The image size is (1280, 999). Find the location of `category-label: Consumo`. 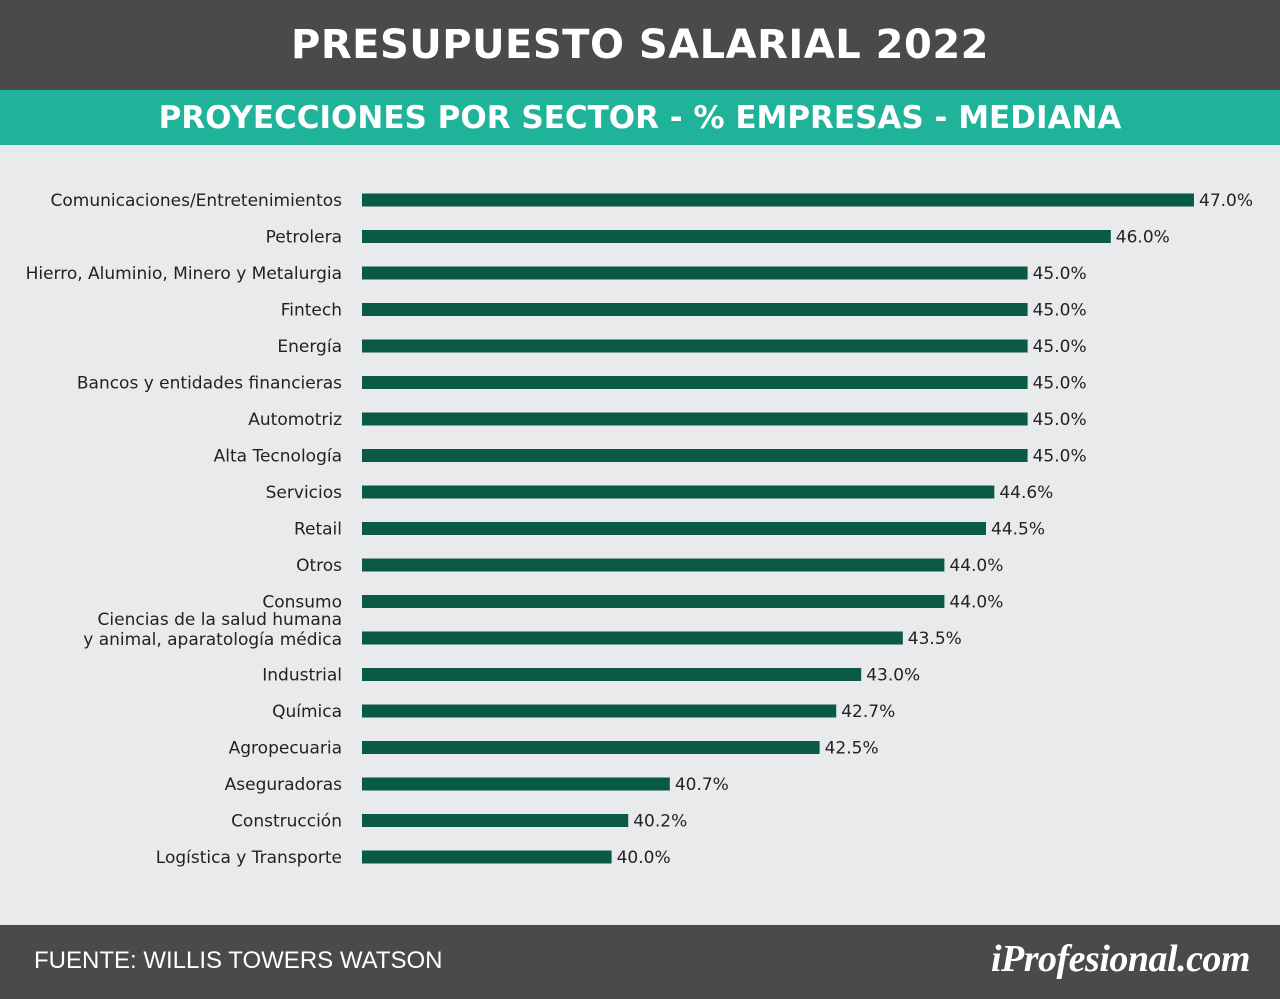

category-label: Consumo is located at coordinates (302, 603).